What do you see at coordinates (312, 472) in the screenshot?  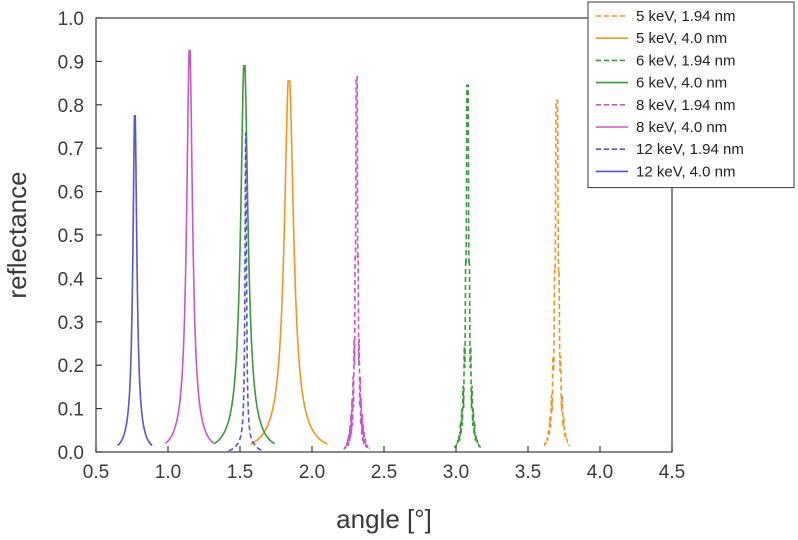 I see `x-tick-label: 2.0` at bounding box center [312, 472].